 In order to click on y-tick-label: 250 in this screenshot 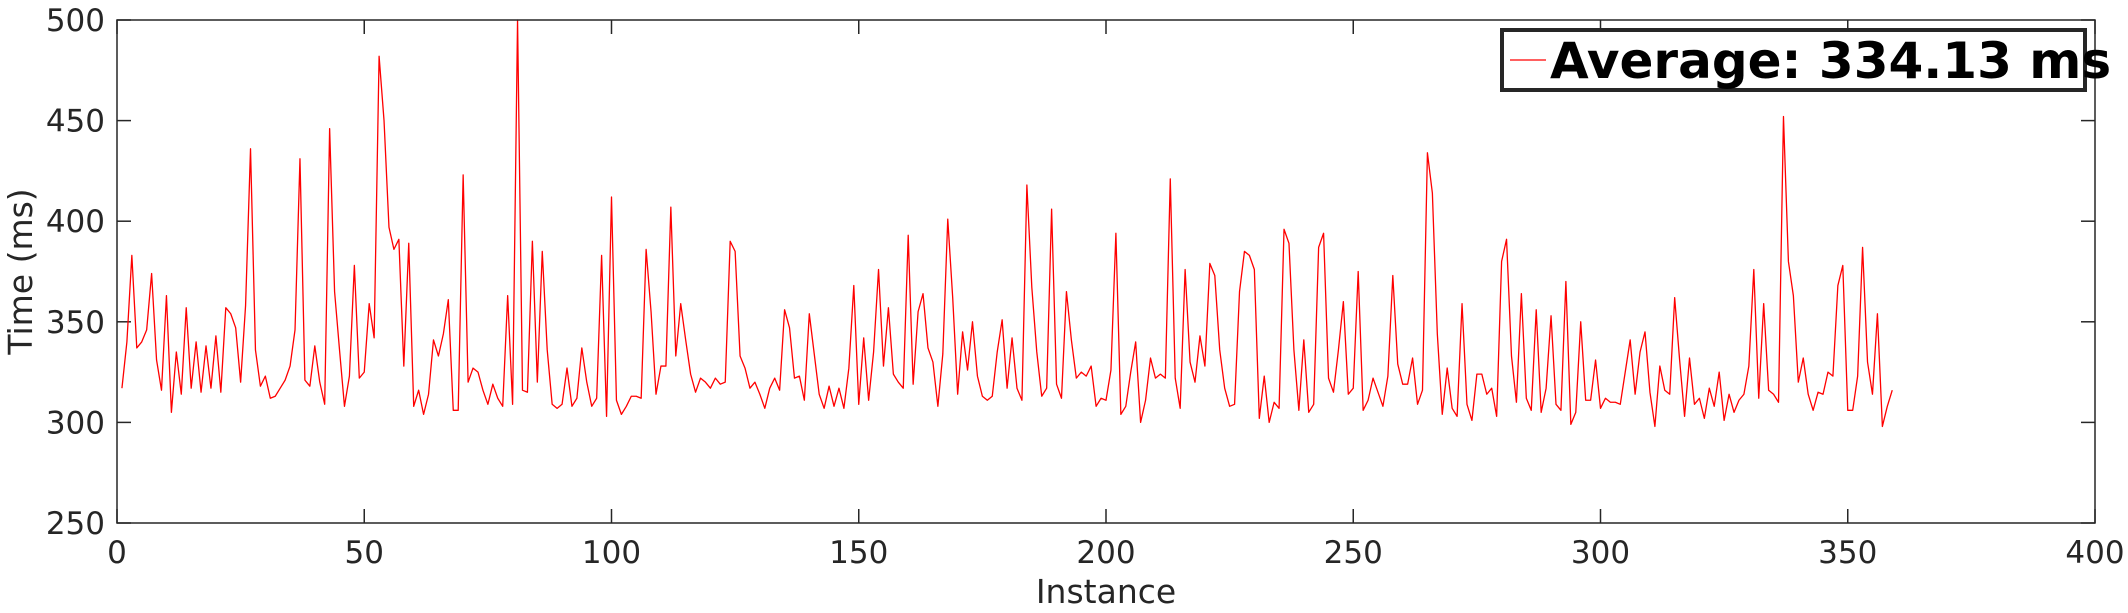, I will do `click(75, 524)`.